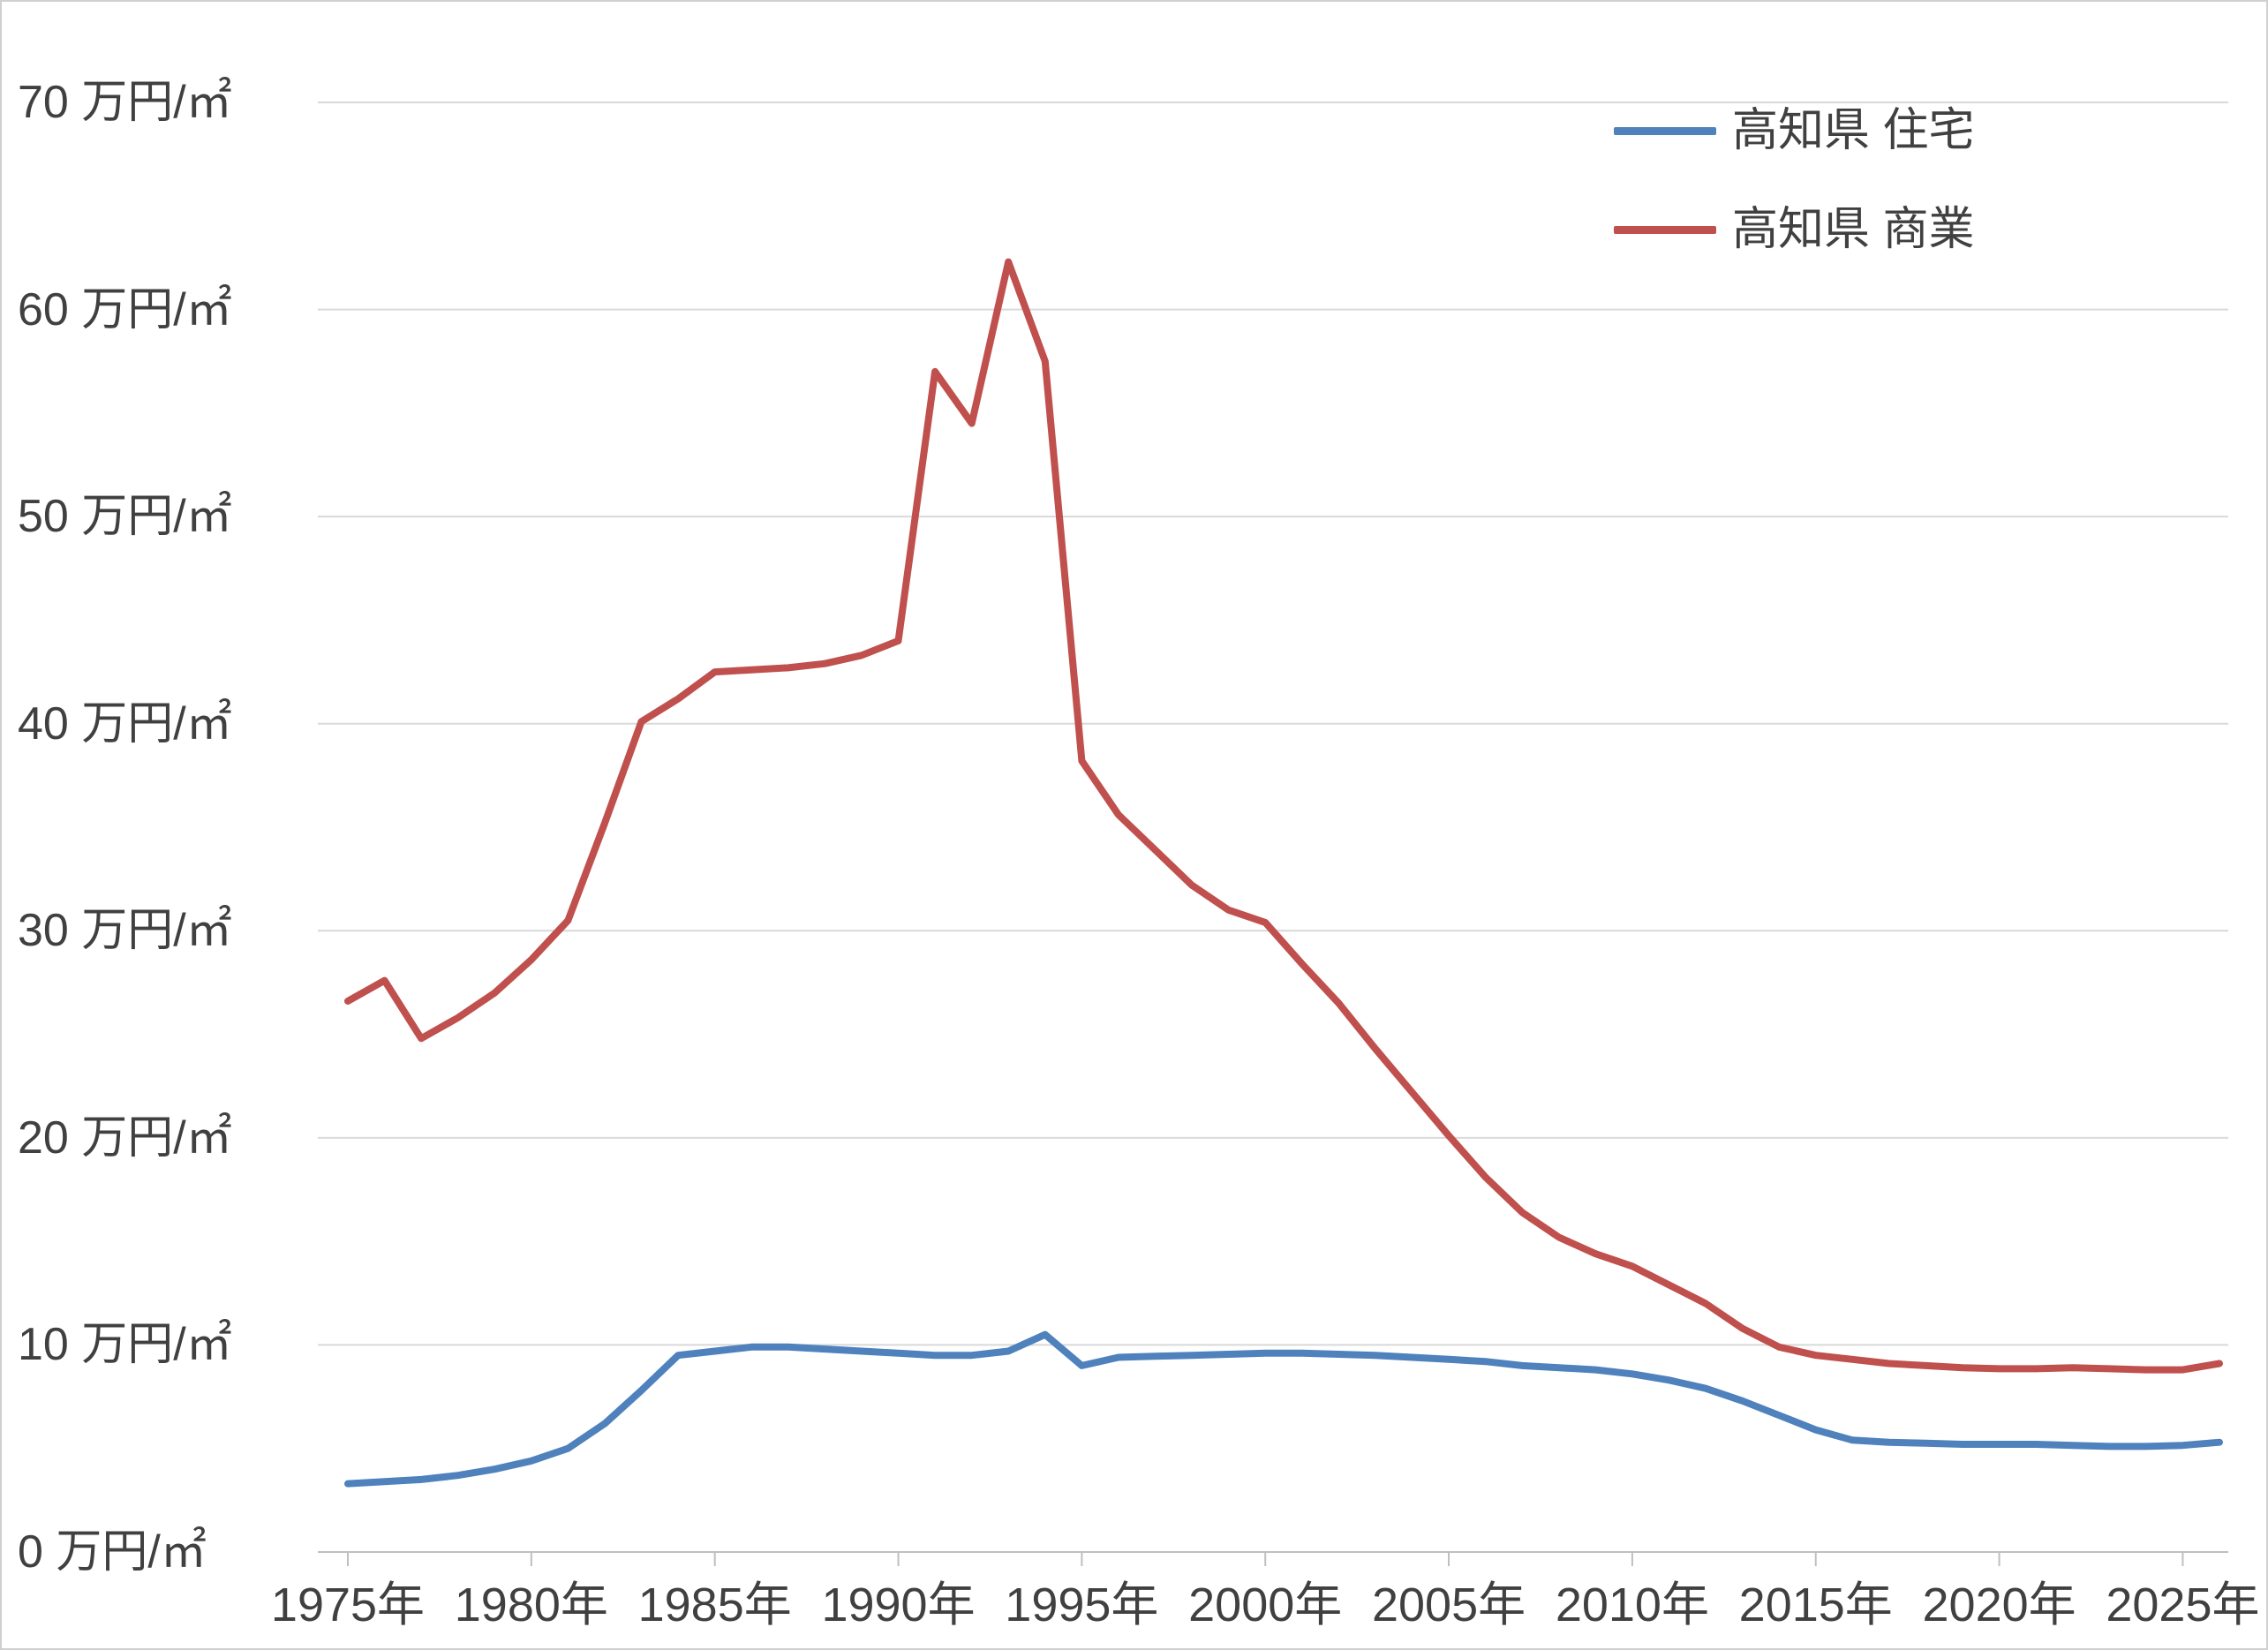 The height and width of the screenshot is (1650, 2268). What do you see at coordinates (898, 1604) in the screenshot?
I see `x-tick-label-1990: 1990年` at bounding box center [898, 1604].